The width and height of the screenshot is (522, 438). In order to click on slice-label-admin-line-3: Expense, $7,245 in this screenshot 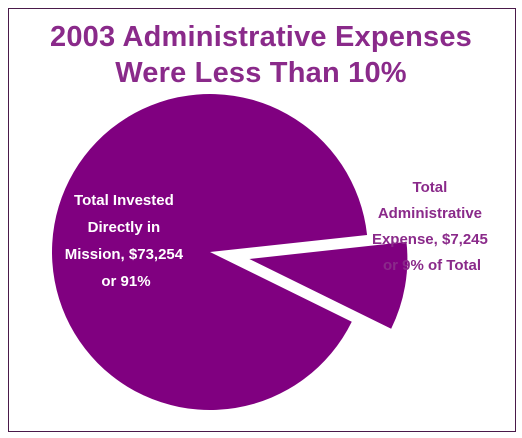, I will do `click(430, 239)`.